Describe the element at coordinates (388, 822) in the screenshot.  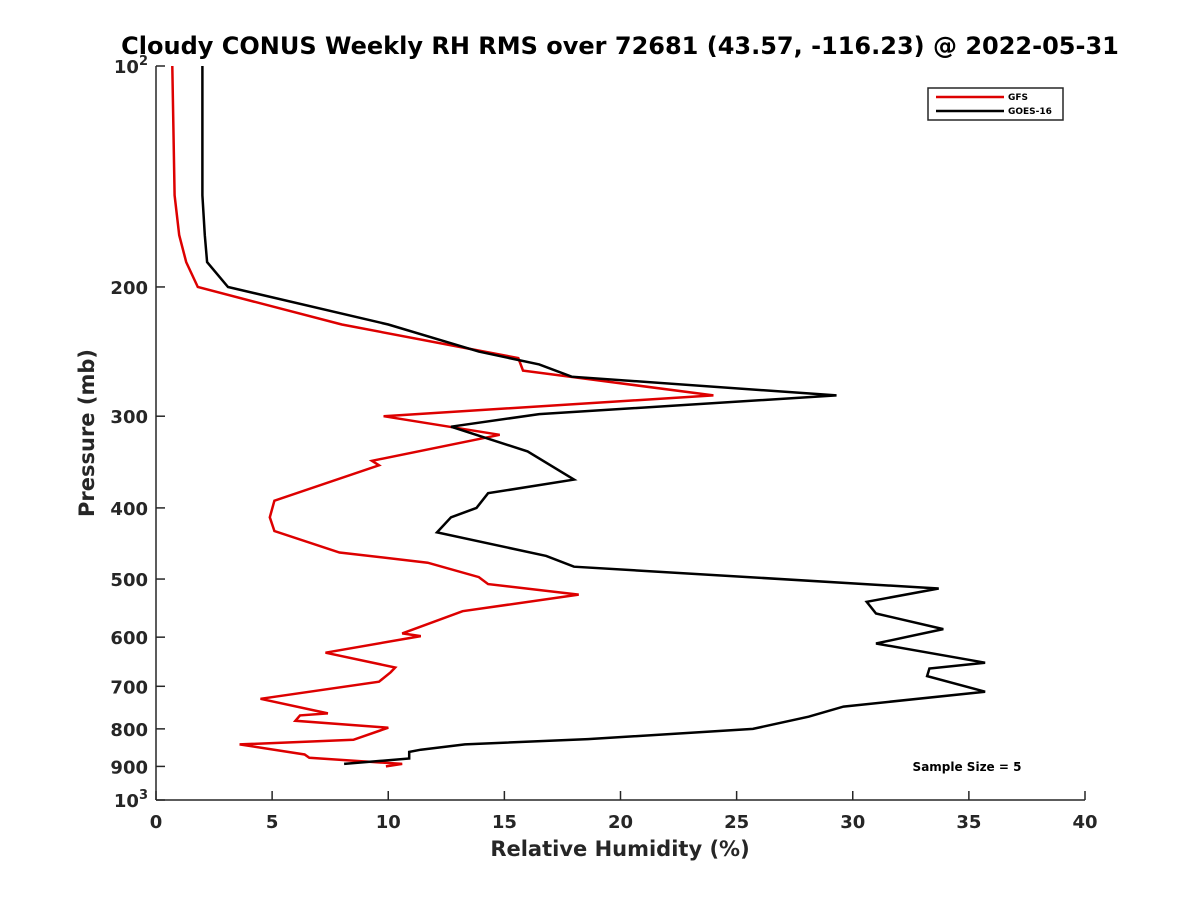
I see `x-tick-label: 10` at that location.